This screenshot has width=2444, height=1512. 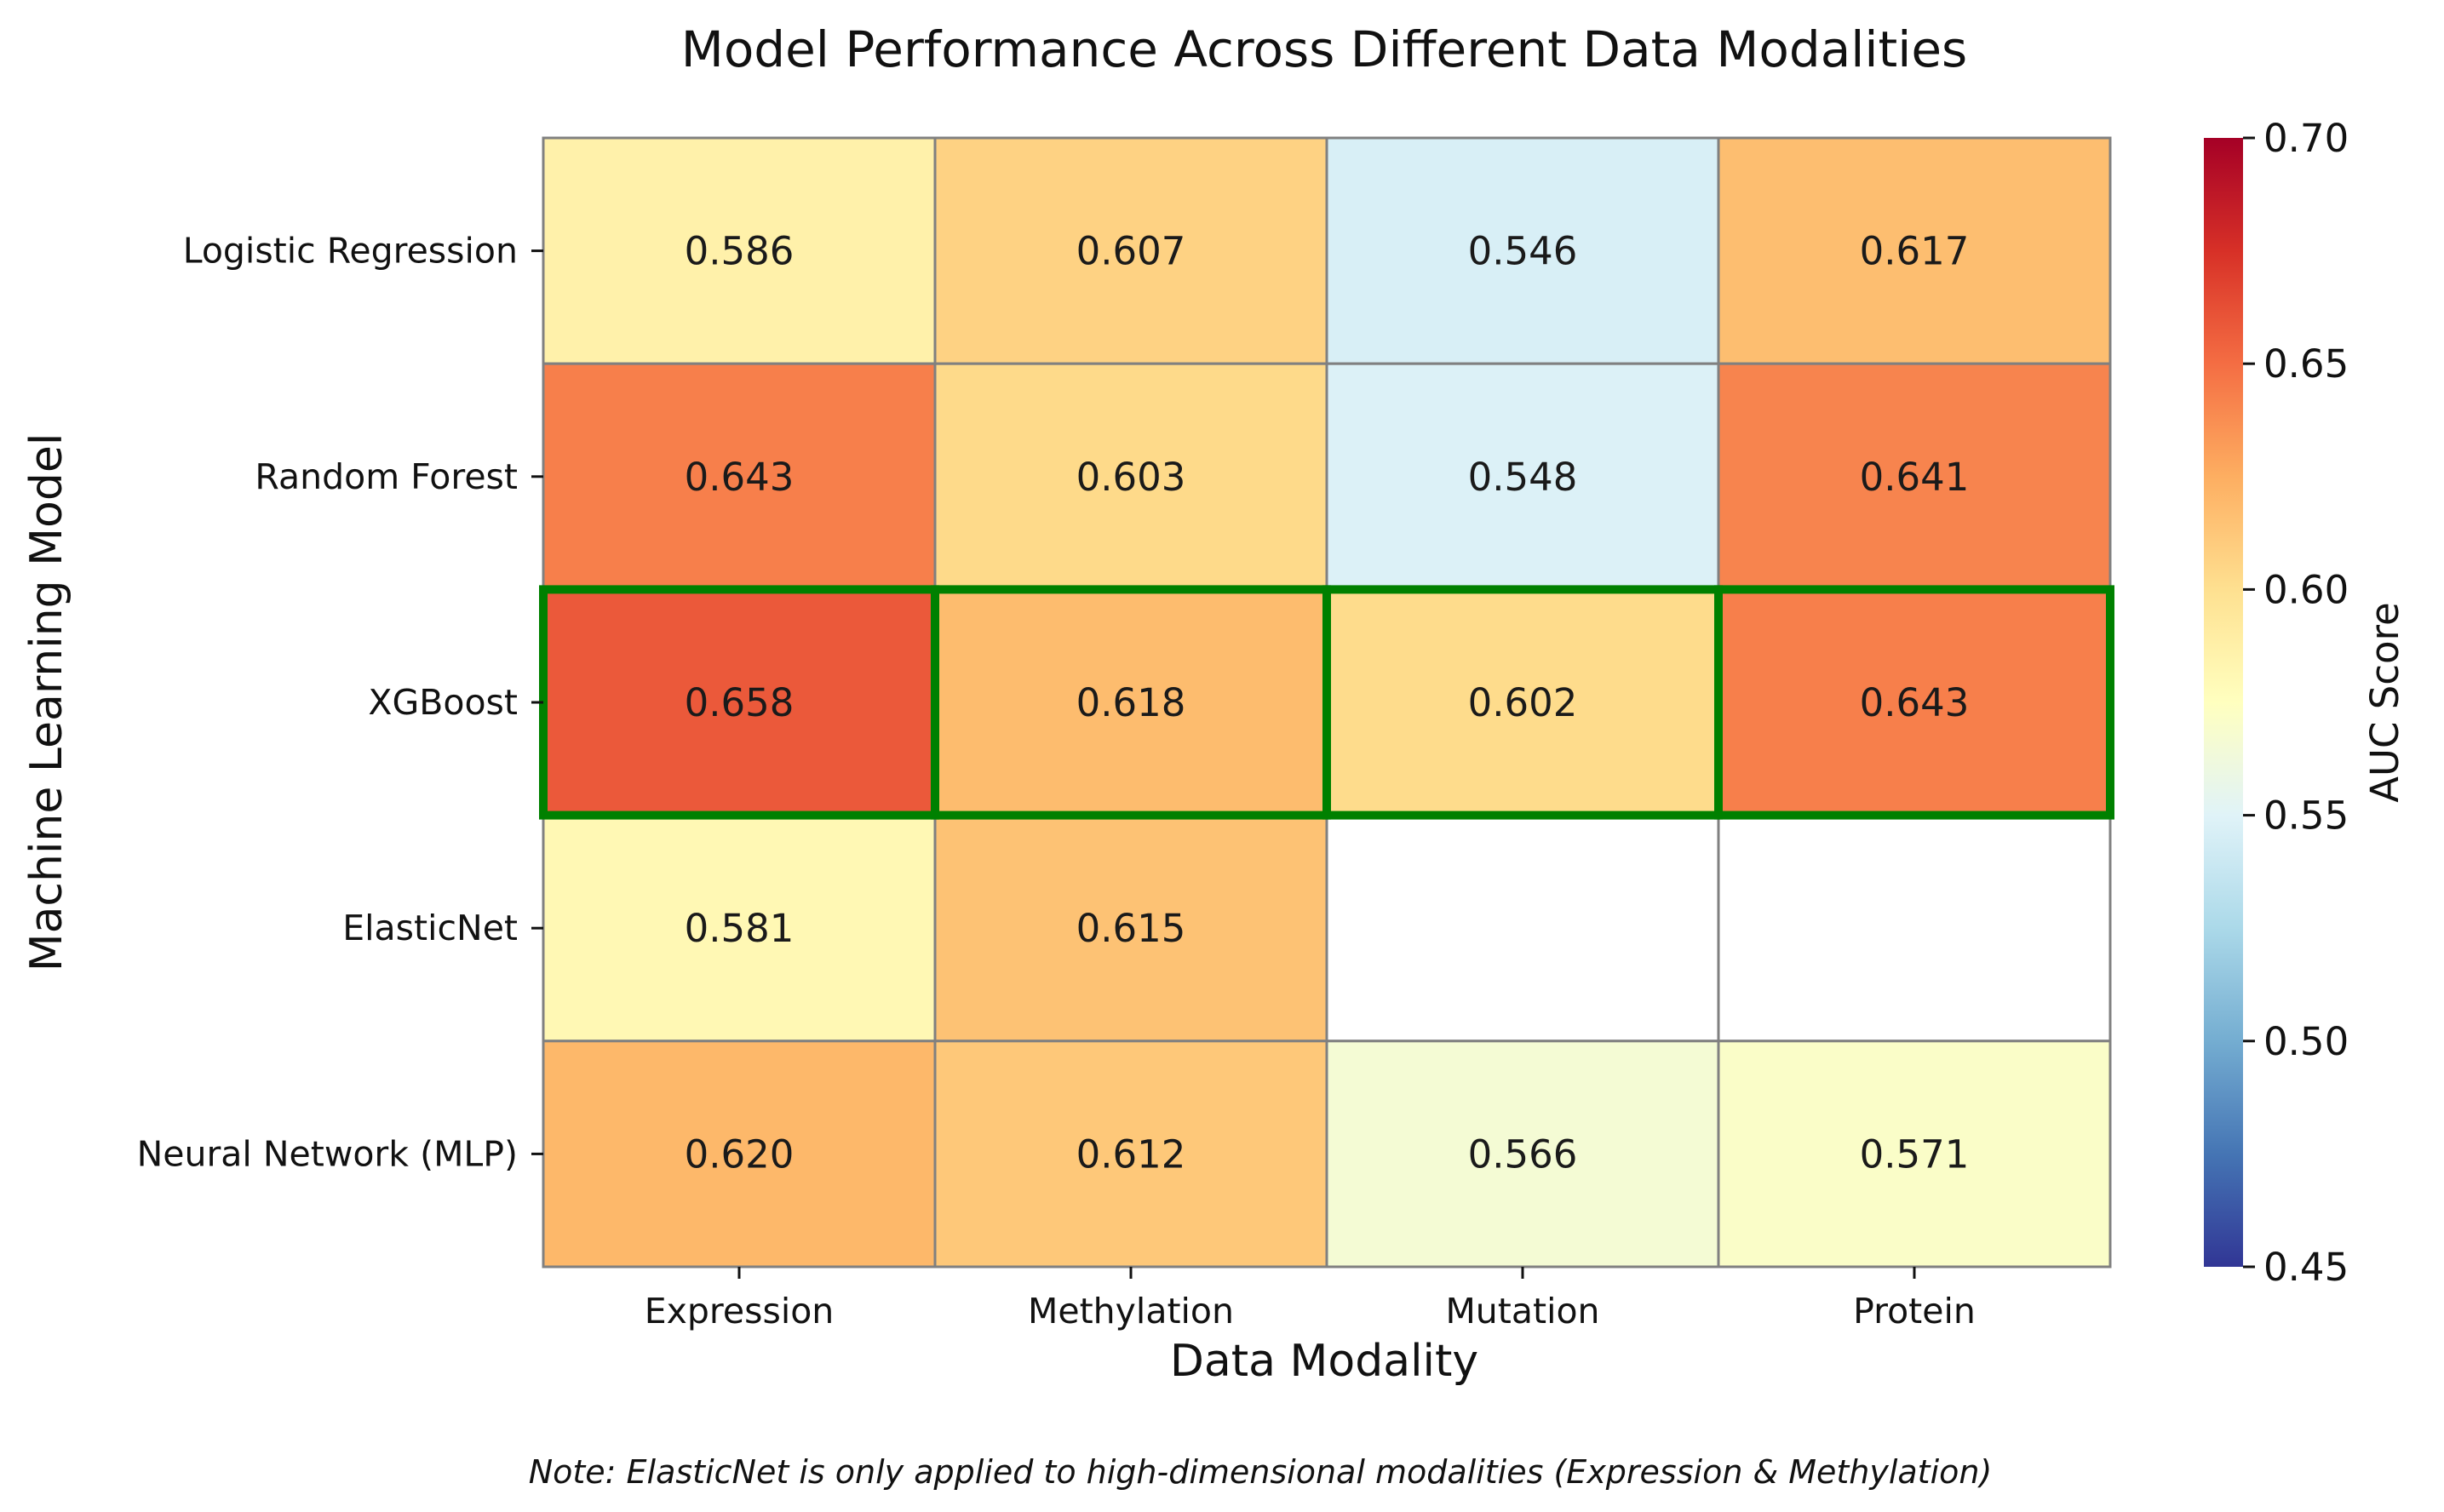 I want to click on cell-value-label: 0.620, so click(x=740, y=1154).